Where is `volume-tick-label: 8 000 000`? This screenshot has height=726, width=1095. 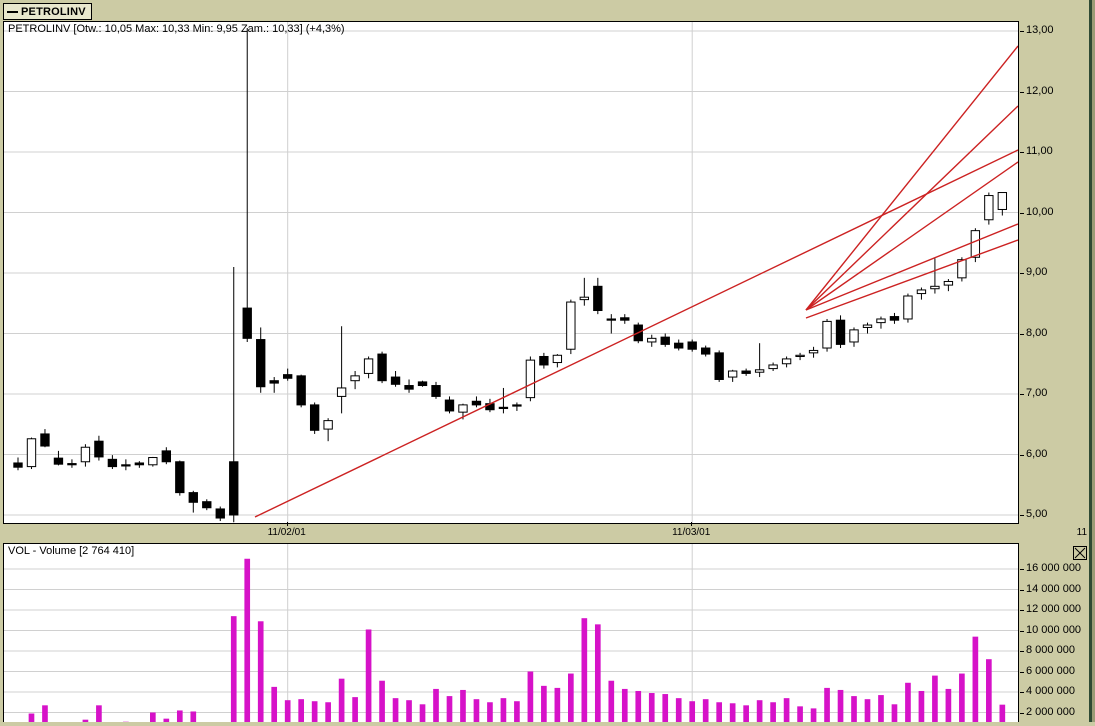
volume-tick-label: 8 000 000 is located at coordinates (1050, 650).